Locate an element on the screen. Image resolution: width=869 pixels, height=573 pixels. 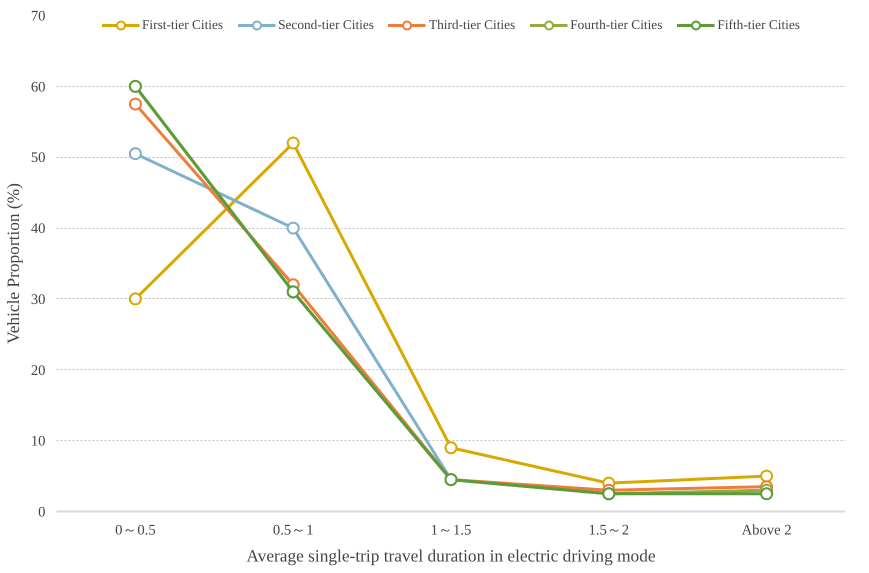
x-tick-label: 1.5～2 is located at coordinates (609, 530).